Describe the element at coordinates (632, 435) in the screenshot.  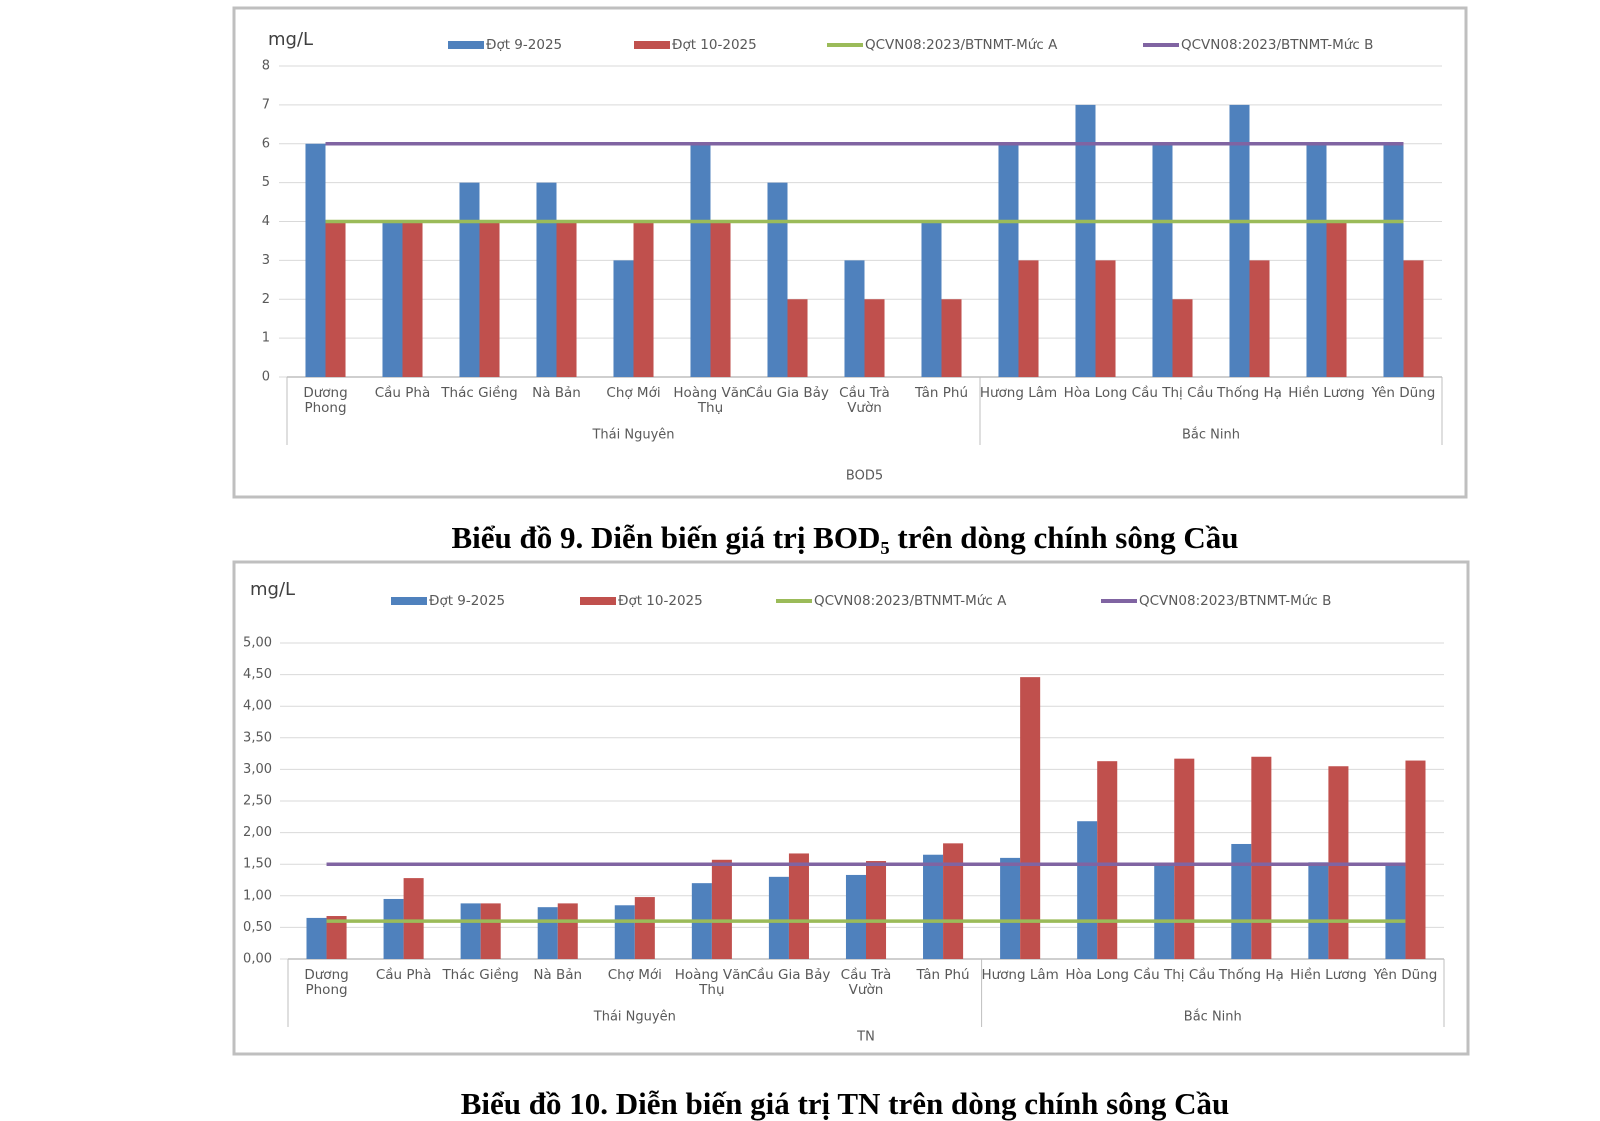
I see `group-label: Thái Nguyên` at that location.